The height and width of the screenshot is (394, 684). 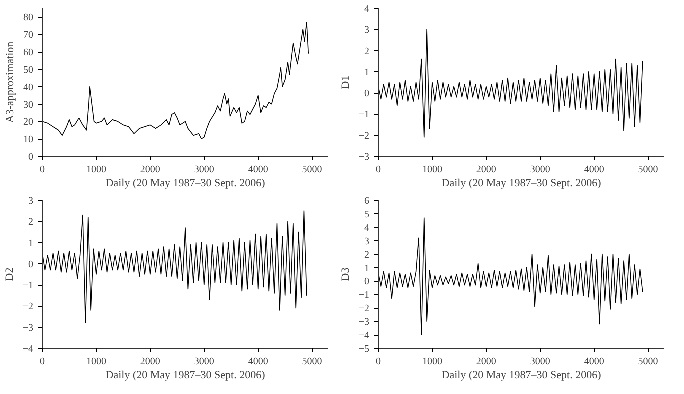 What do you see at coordinates (29, 122) in the screenshot?
I see `y-tick-label: 20` at bounding box center [29, 122].